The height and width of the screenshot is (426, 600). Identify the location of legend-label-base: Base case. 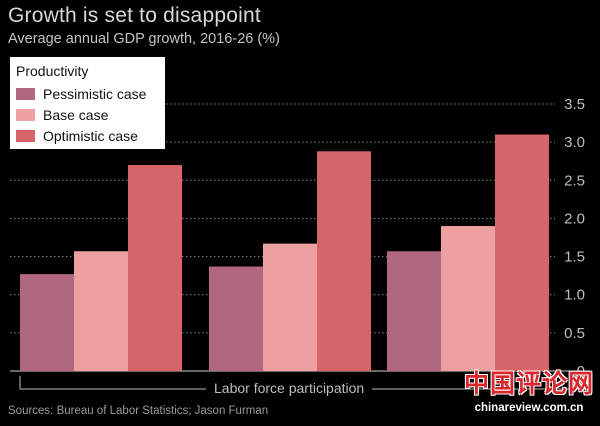
(76, 114).